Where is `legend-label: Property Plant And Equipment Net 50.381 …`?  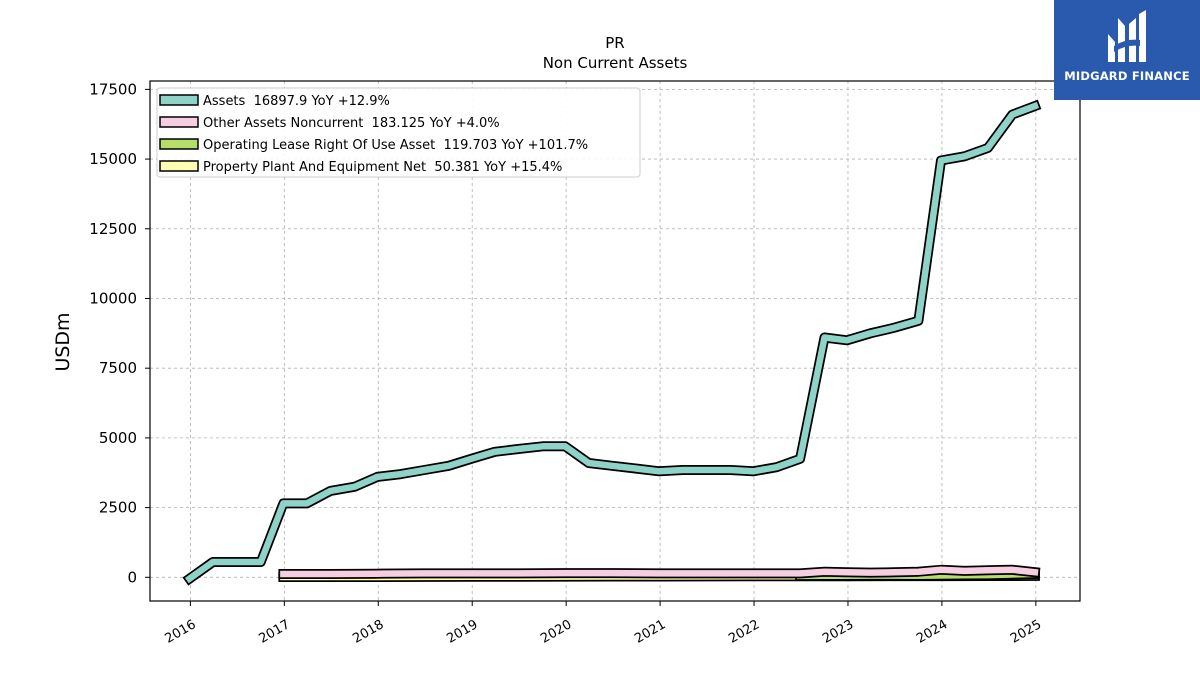 legend-label: Property Plant And Equipment Net 50.381 … is located at coordinates (382, 167).